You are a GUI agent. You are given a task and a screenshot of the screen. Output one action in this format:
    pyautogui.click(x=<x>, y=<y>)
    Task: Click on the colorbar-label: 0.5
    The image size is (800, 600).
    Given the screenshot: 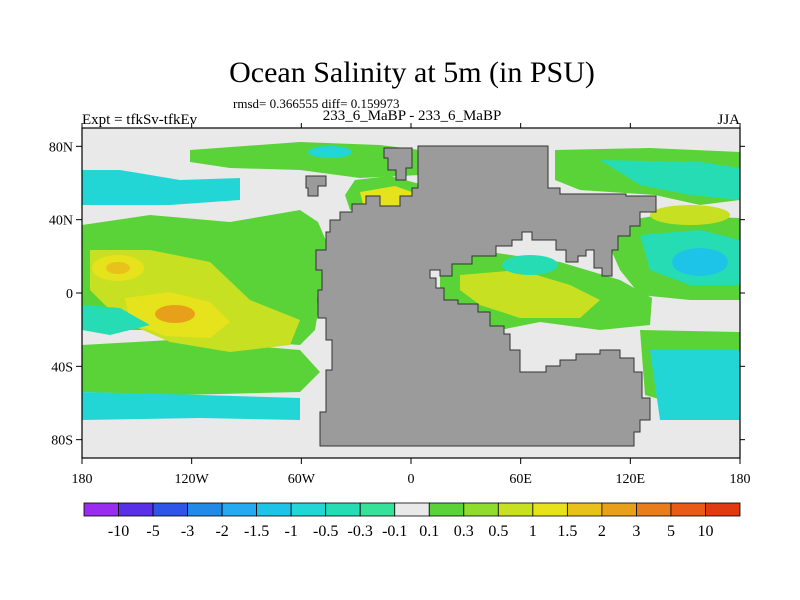 What is the action you would take?
    pyautogui.click(x=498, y=531)
    